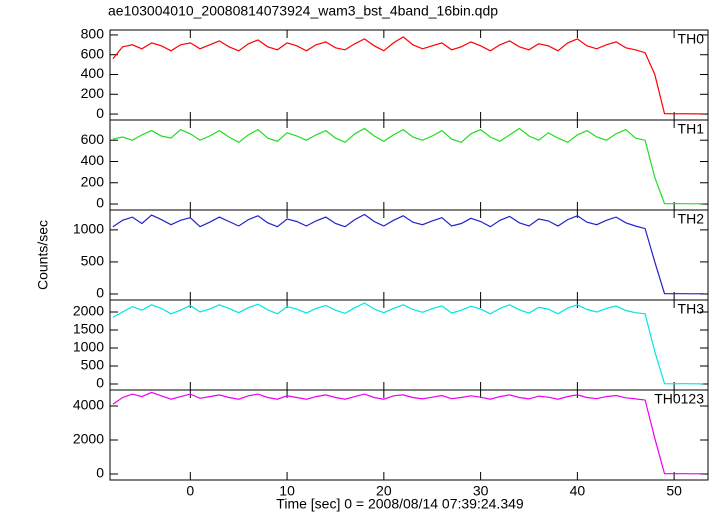 This screenshot has width=717, height=516. What do you see at coordinates (674, 491) in the screenshot?
I see `x-tick-label: 50` at bounding box center [674, 491].